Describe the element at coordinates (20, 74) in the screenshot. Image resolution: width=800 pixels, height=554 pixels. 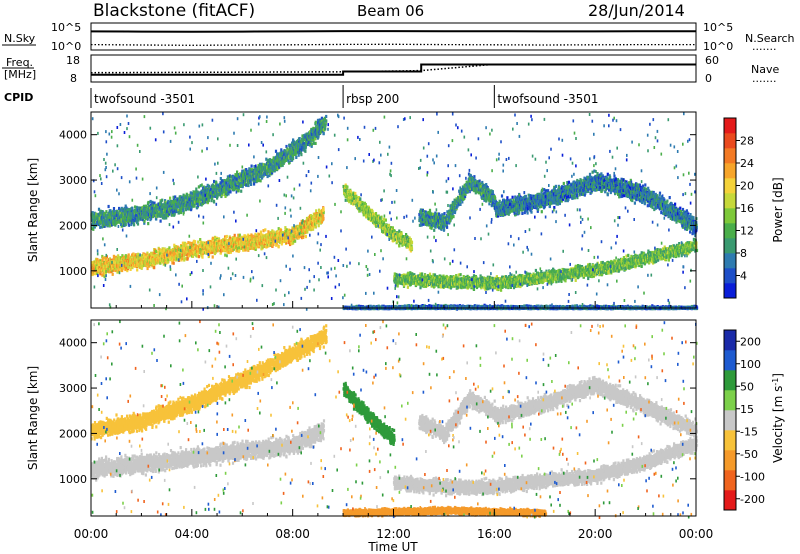
I see `freq-unit-label: [MHz]` at that location.